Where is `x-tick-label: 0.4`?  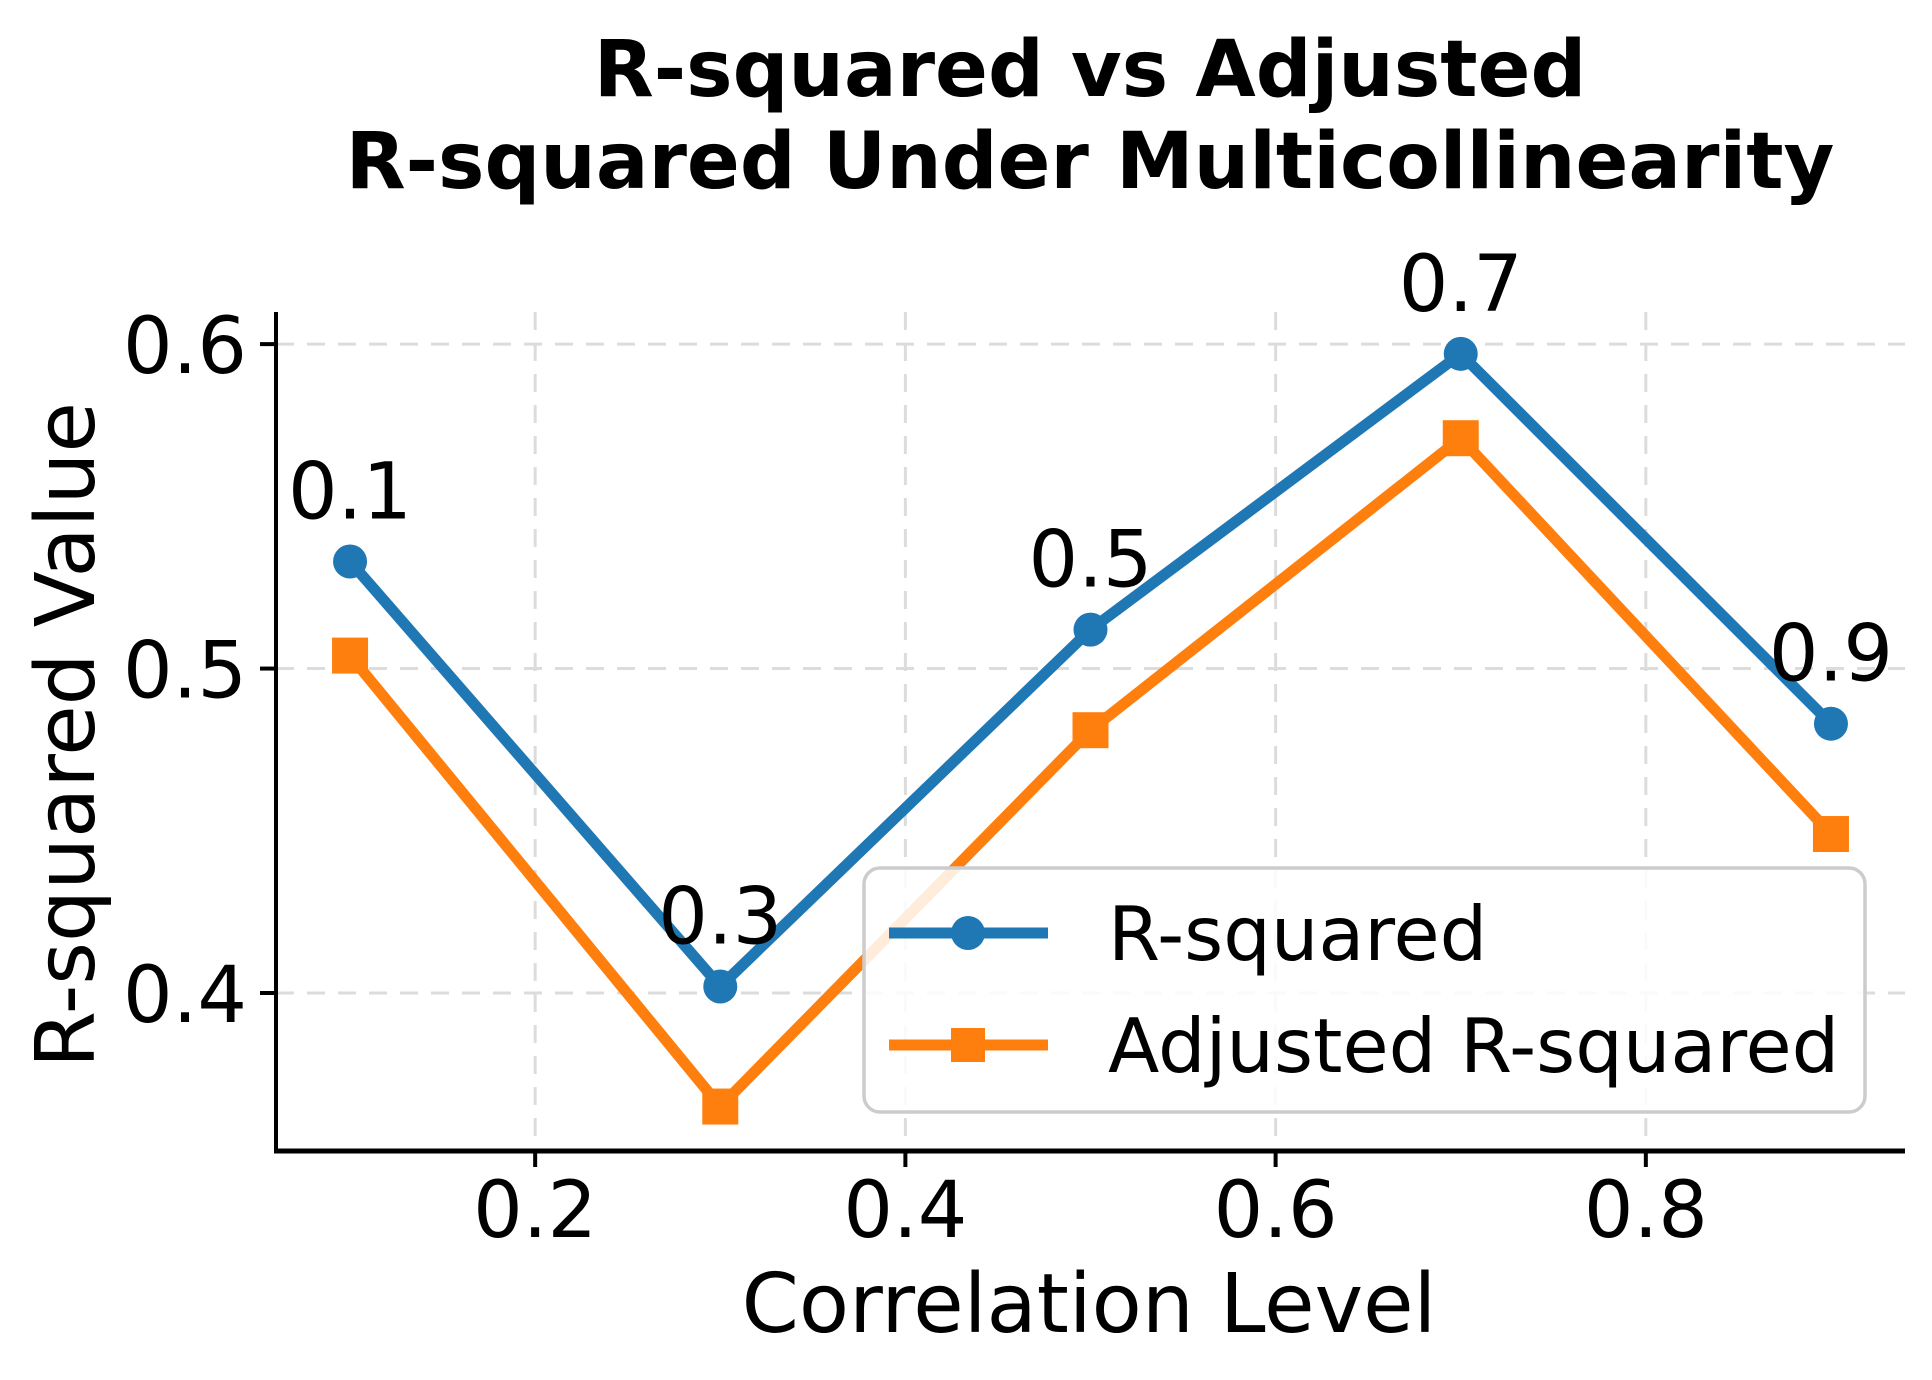
x-tick-label: 0.4 is located at coordinates (905, 1211).